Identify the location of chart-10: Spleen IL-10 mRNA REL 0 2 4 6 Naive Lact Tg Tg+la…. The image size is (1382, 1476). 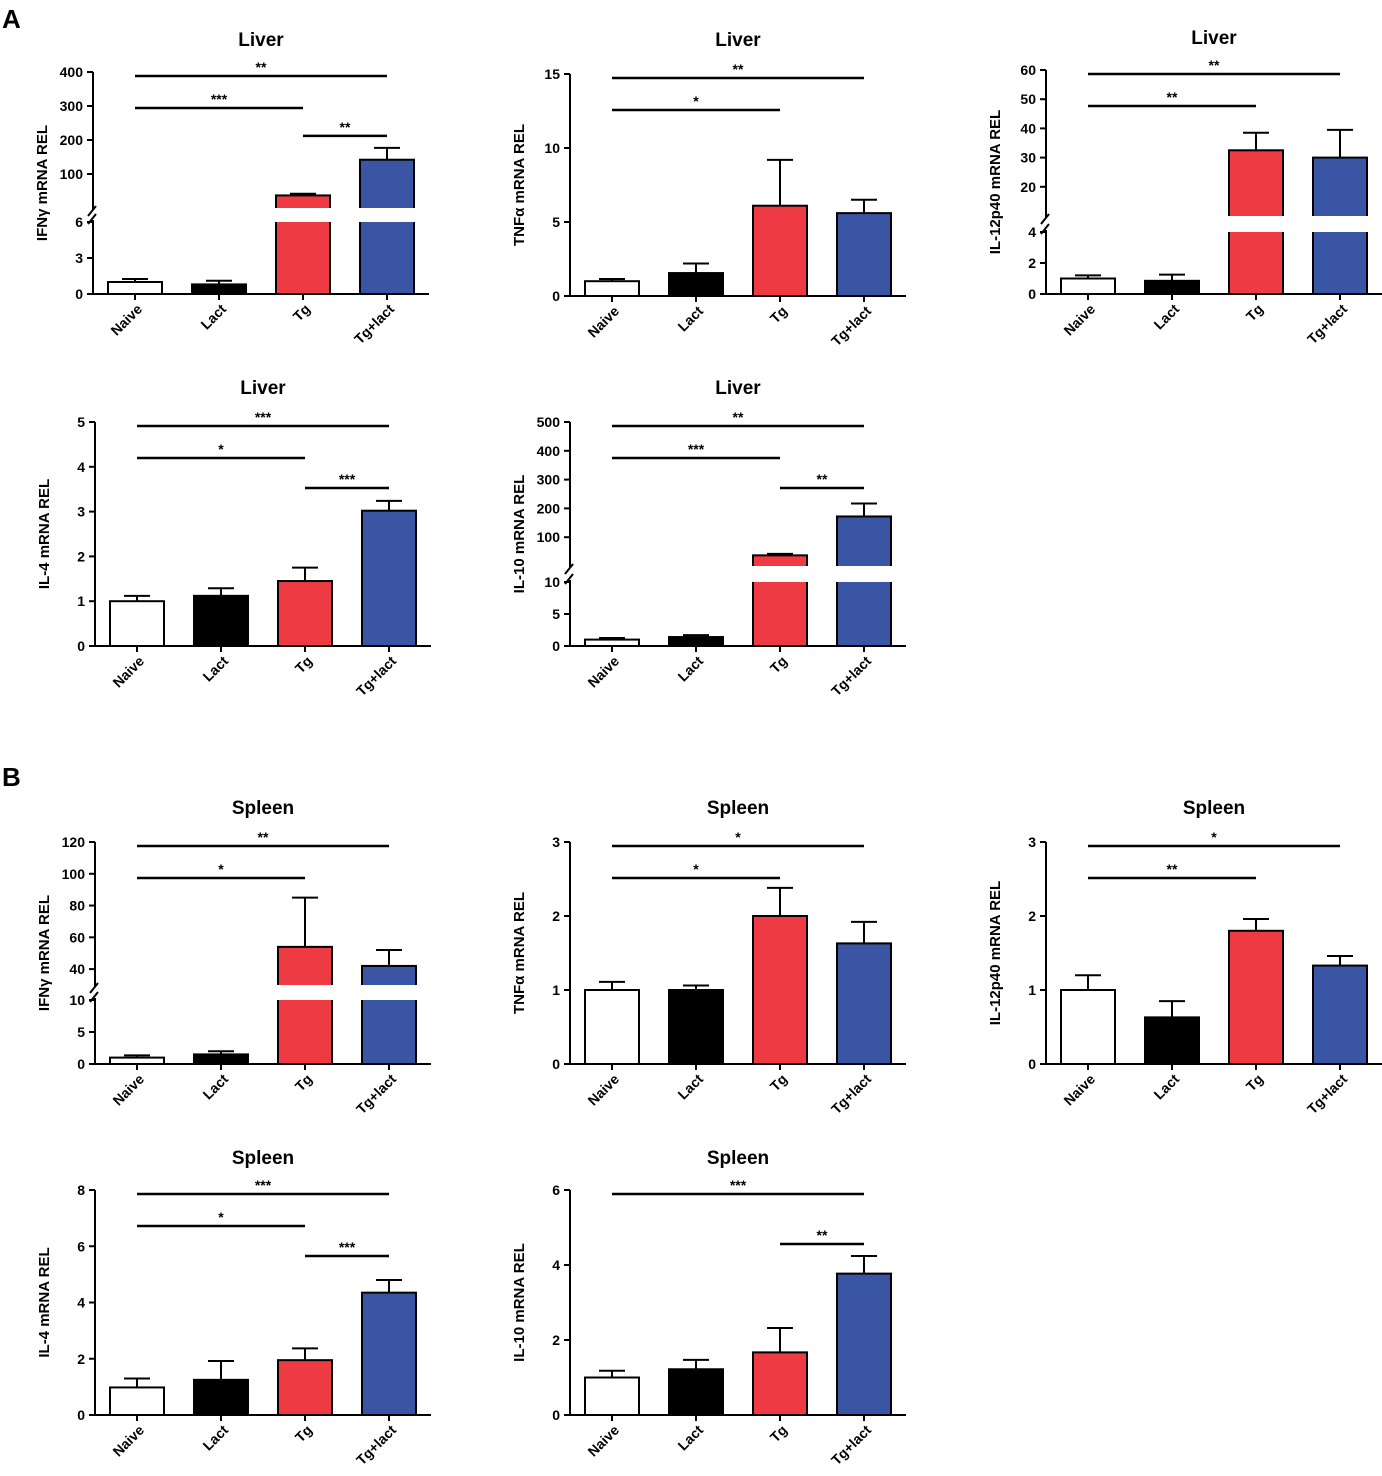
(708, 1308).